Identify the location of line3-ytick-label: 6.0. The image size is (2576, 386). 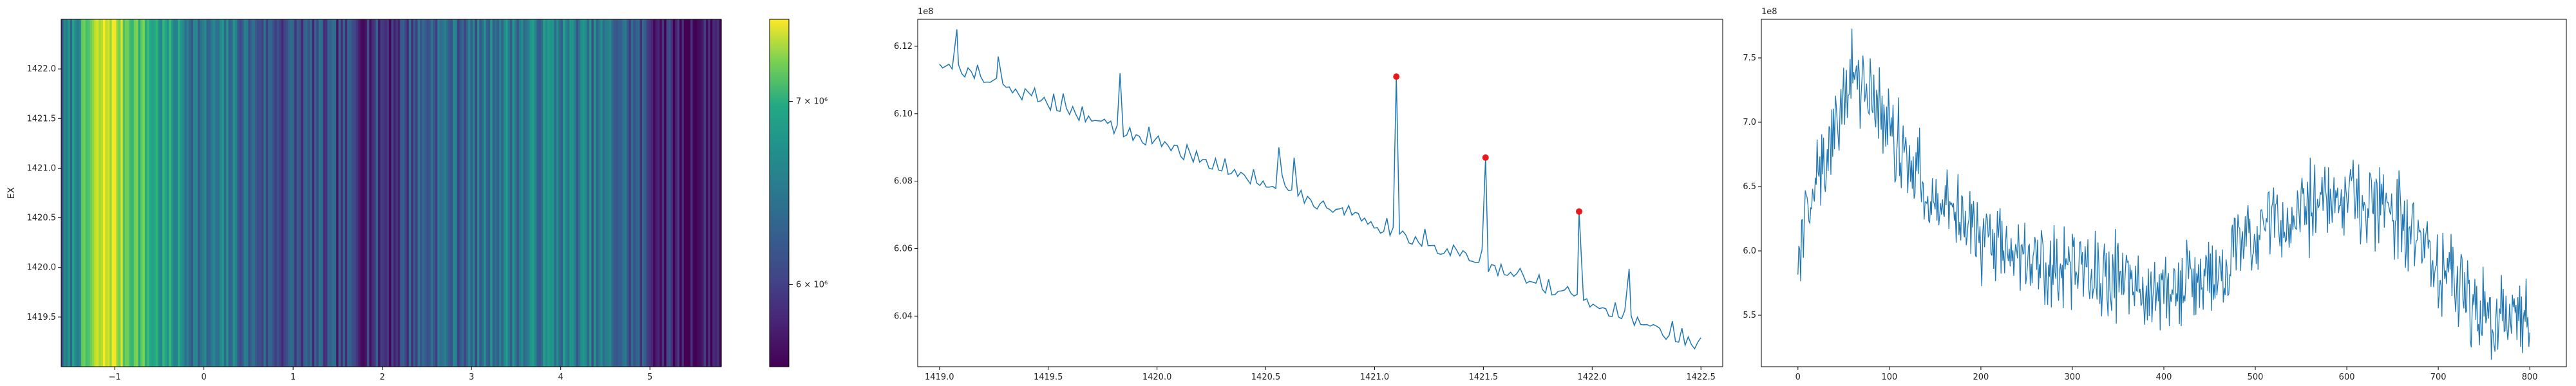
(1750, 251).